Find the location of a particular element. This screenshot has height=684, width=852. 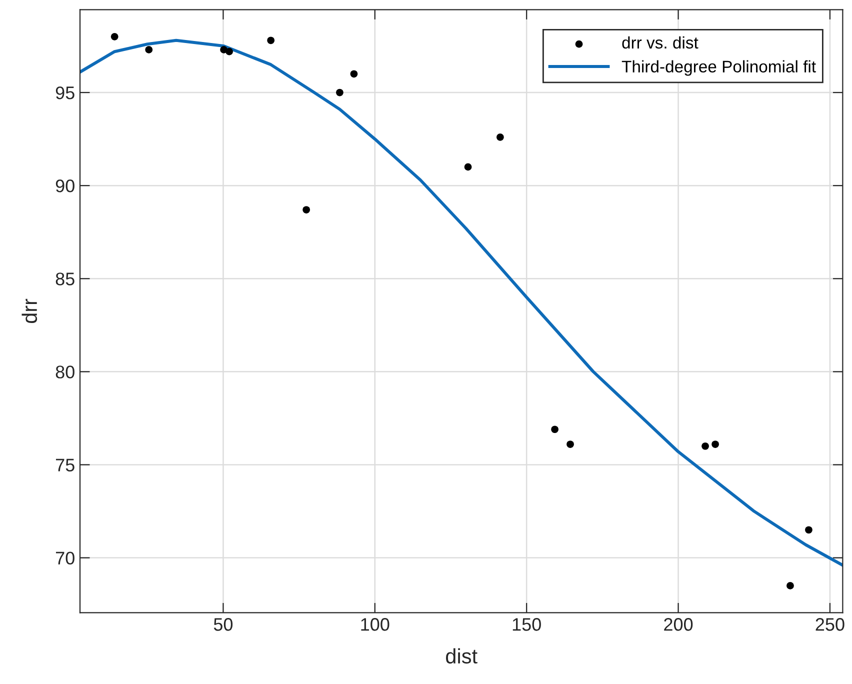

legend-label: Third-degree Polinomial fit is located at coordinates (719, 68).